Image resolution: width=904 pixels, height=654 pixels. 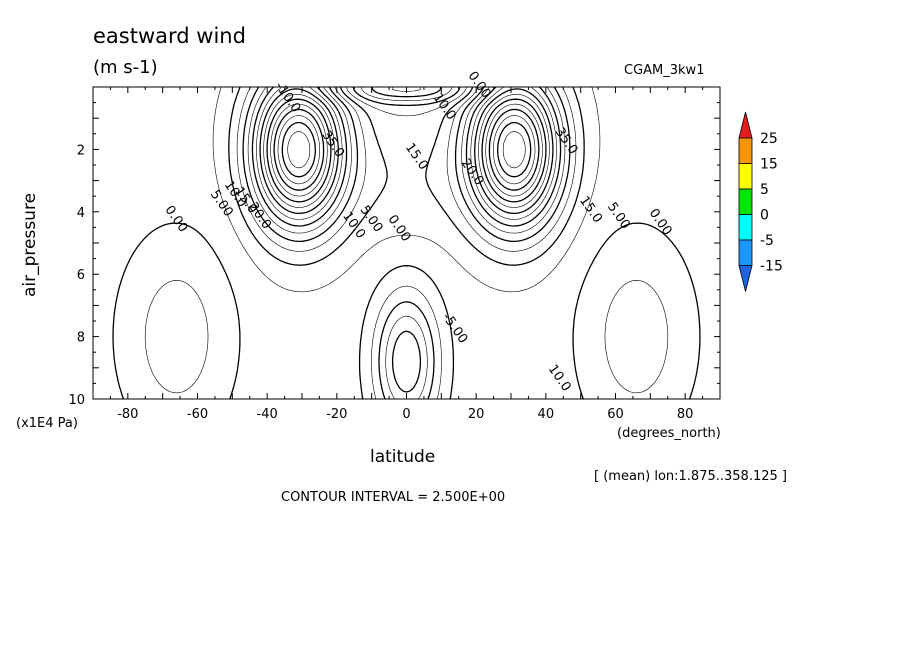 What do you see at coordinates (127, 414) in the screenshot?
I see `x-tick-label: -80` at bounding box center [127, 414].